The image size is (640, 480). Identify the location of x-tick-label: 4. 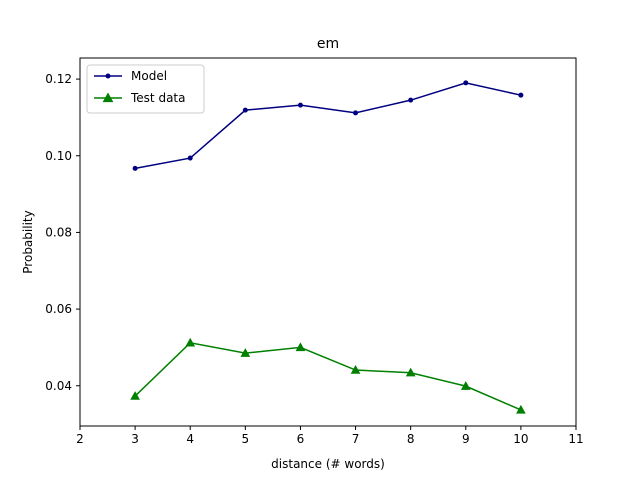
(190, 439).